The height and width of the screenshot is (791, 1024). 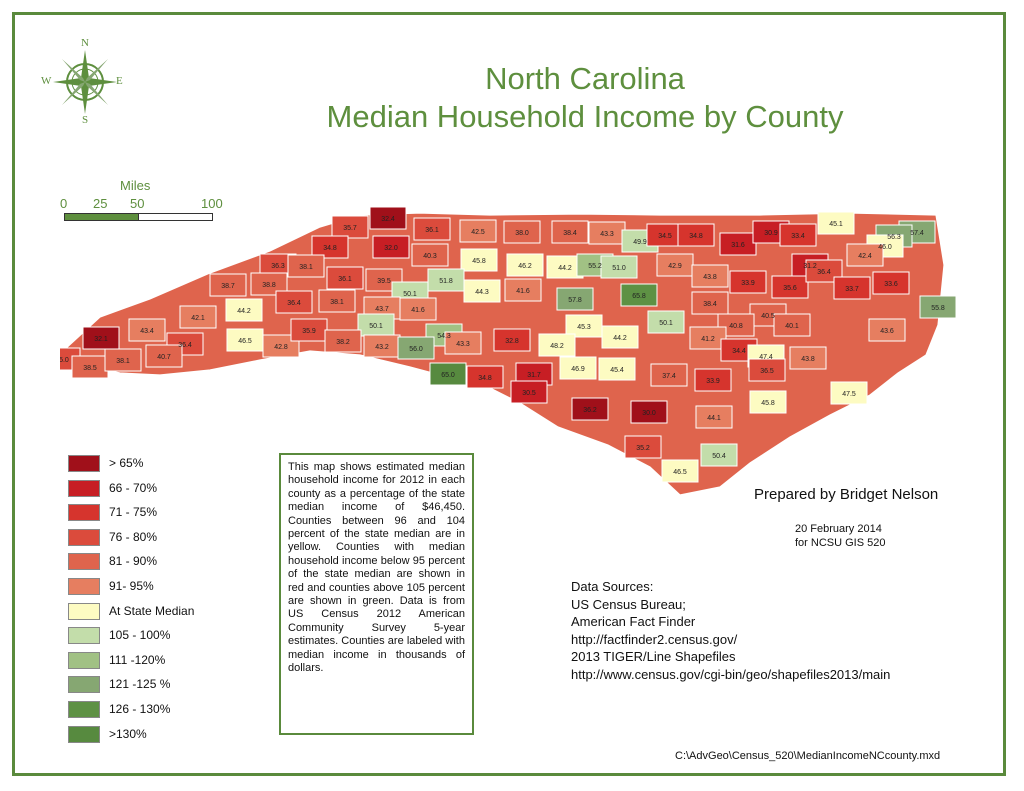 What do you see at coordinates (168, 488) in the screenshot?
I see `legend-item: 66 - 70%` at bounding box center [168, 488].